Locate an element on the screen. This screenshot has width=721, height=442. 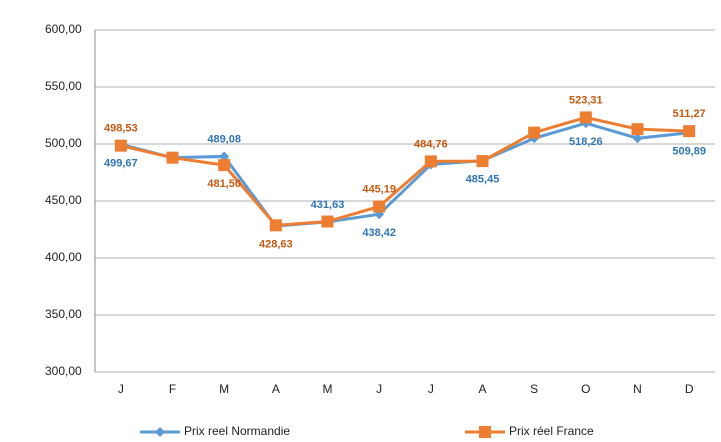
value-label: 489,08 is located at coordinates (224, 139).